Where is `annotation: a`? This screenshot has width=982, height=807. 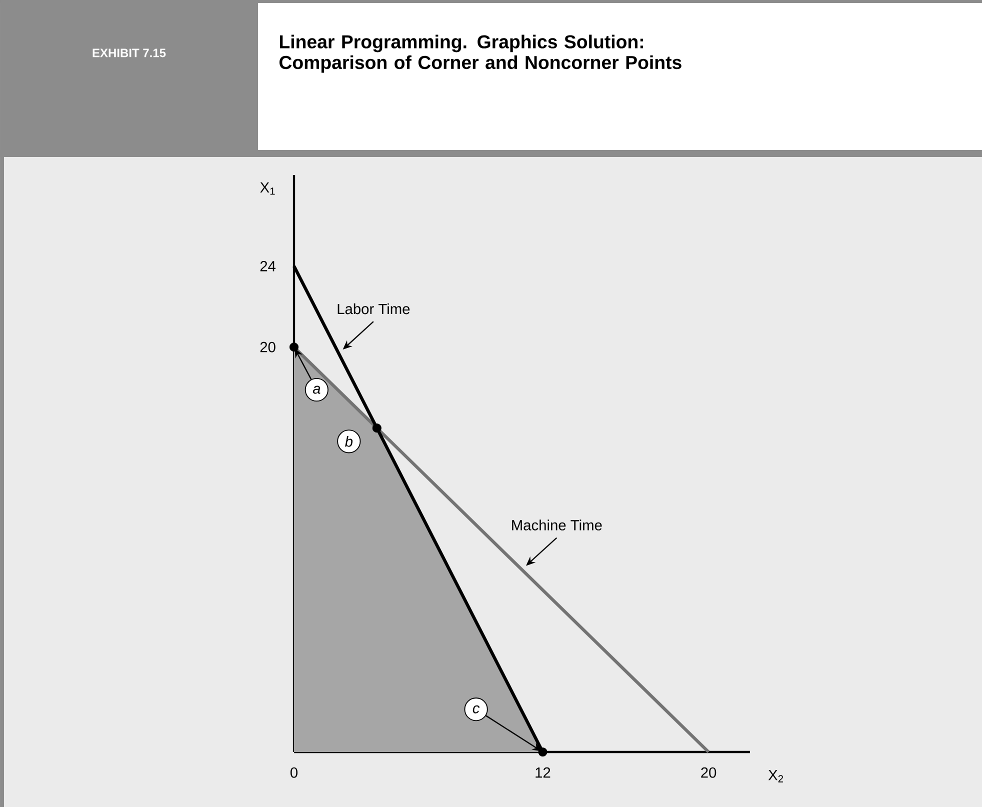
annotation: a is located at coordinates (316, 390).